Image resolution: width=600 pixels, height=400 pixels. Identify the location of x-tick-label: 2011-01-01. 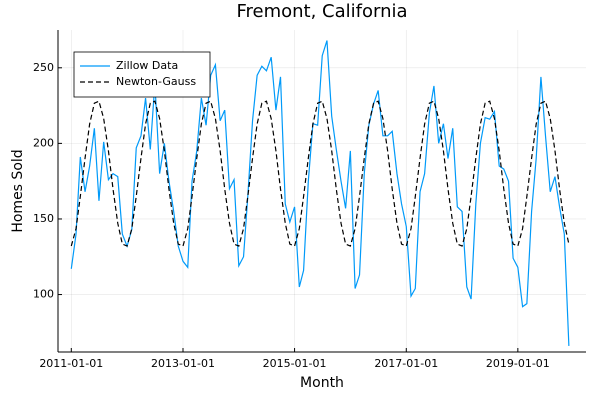
(71, 363).